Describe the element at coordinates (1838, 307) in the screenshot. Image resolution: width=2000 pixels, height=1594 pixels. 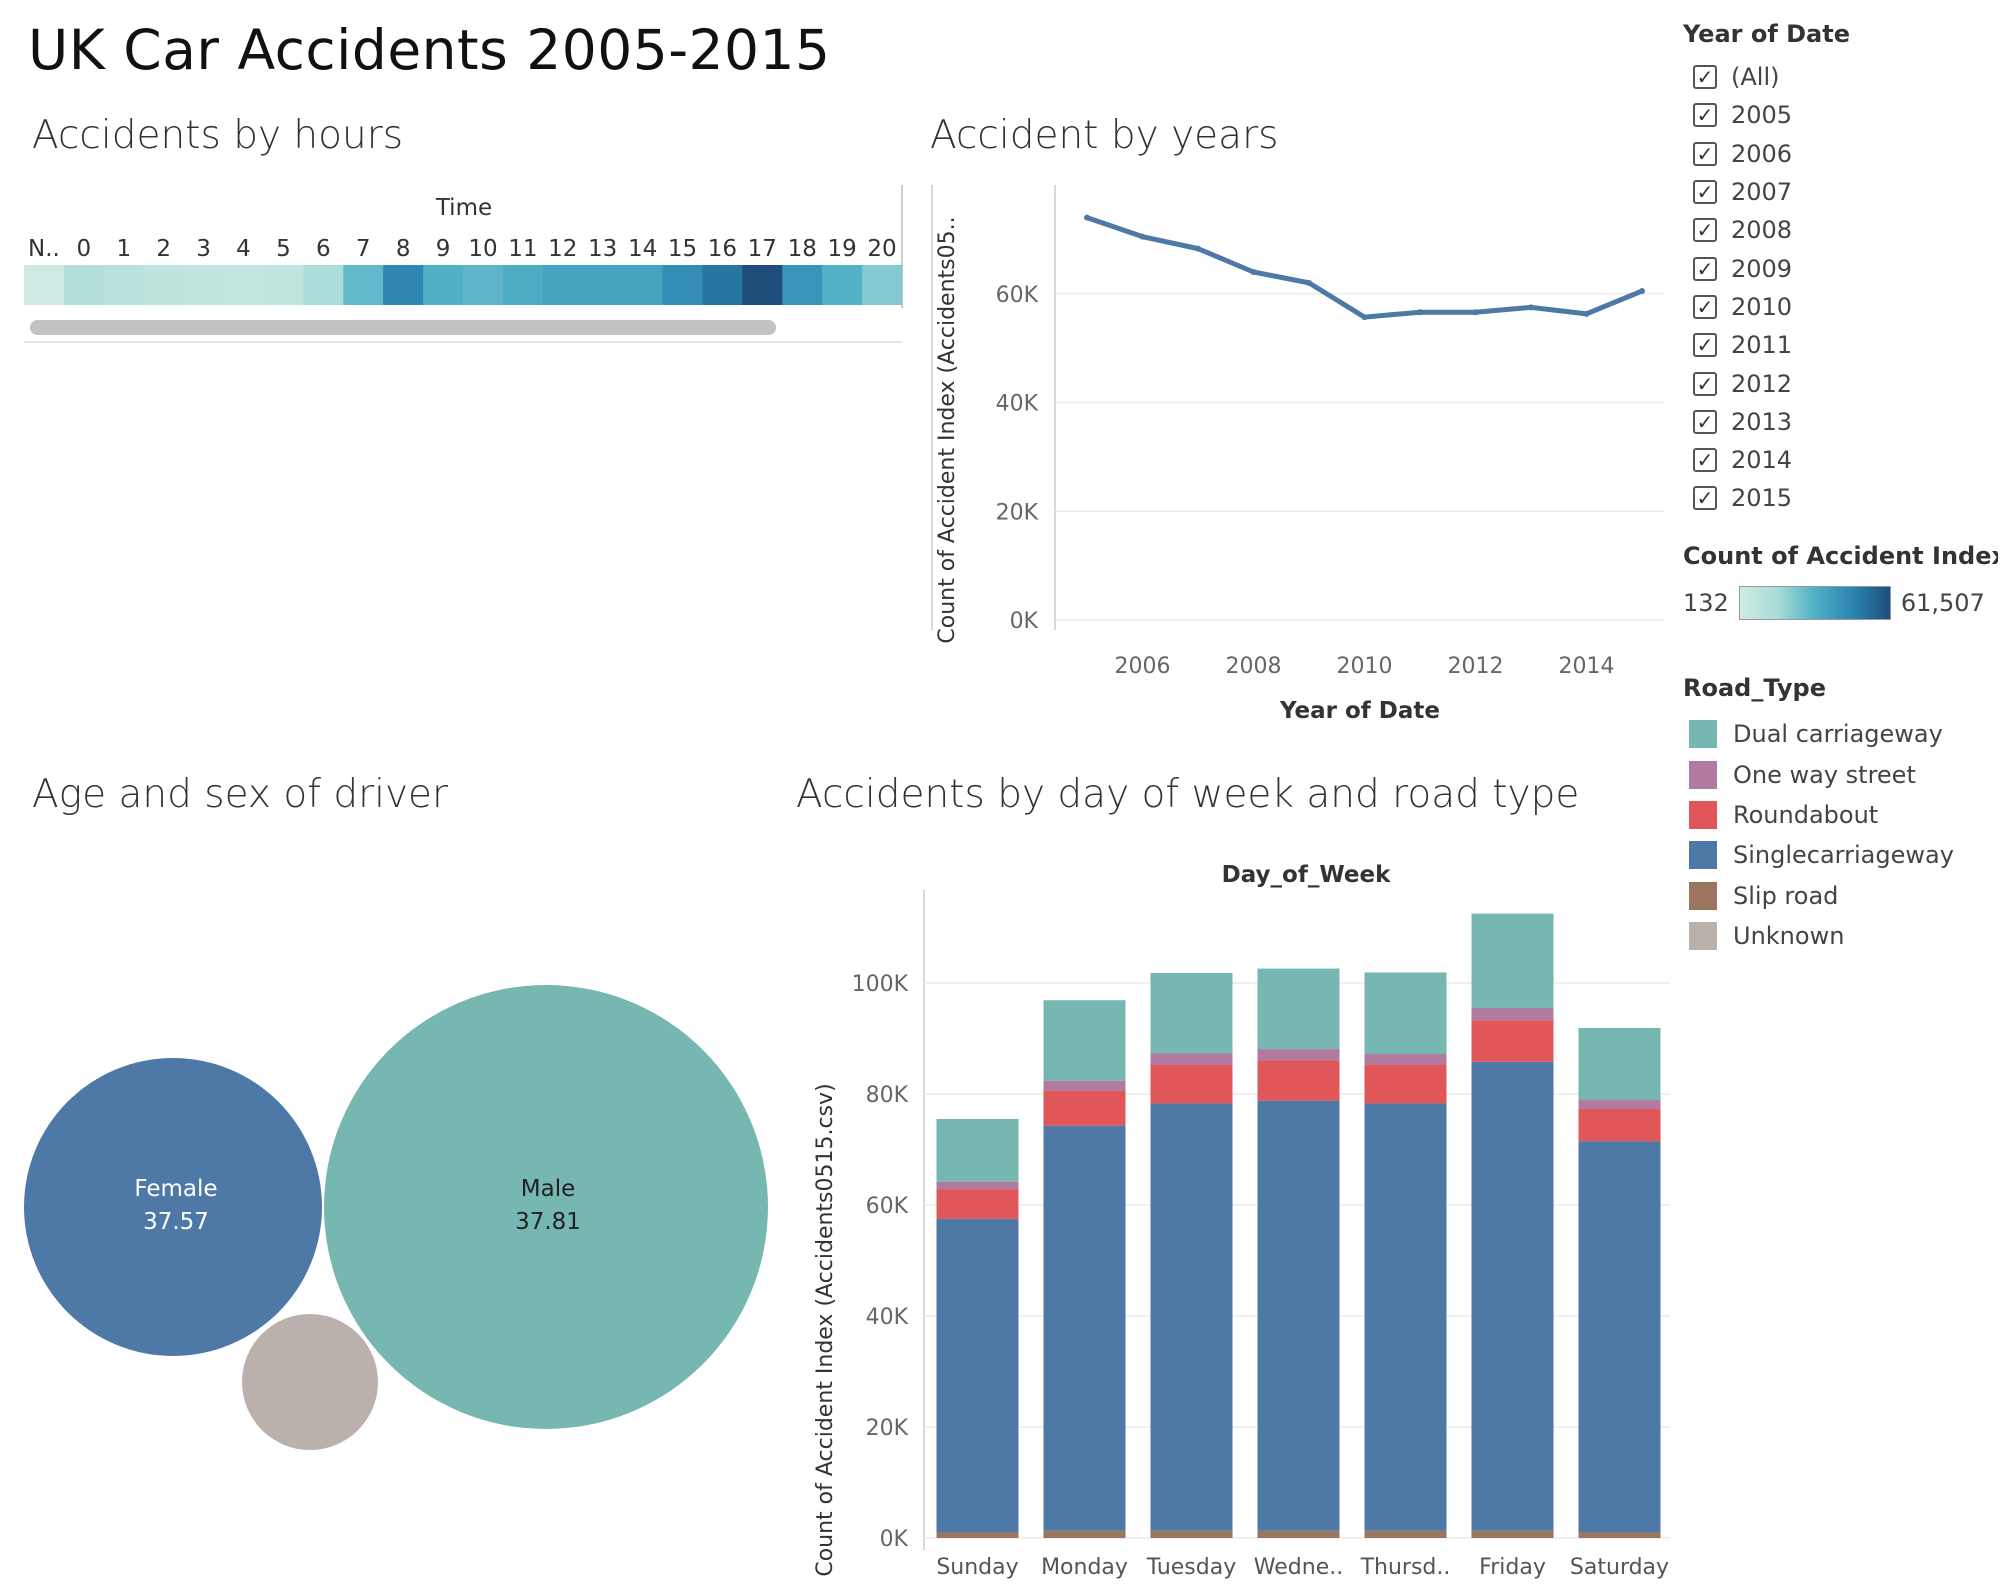
I see `year-filter-option: ✓ 2010` at that location.